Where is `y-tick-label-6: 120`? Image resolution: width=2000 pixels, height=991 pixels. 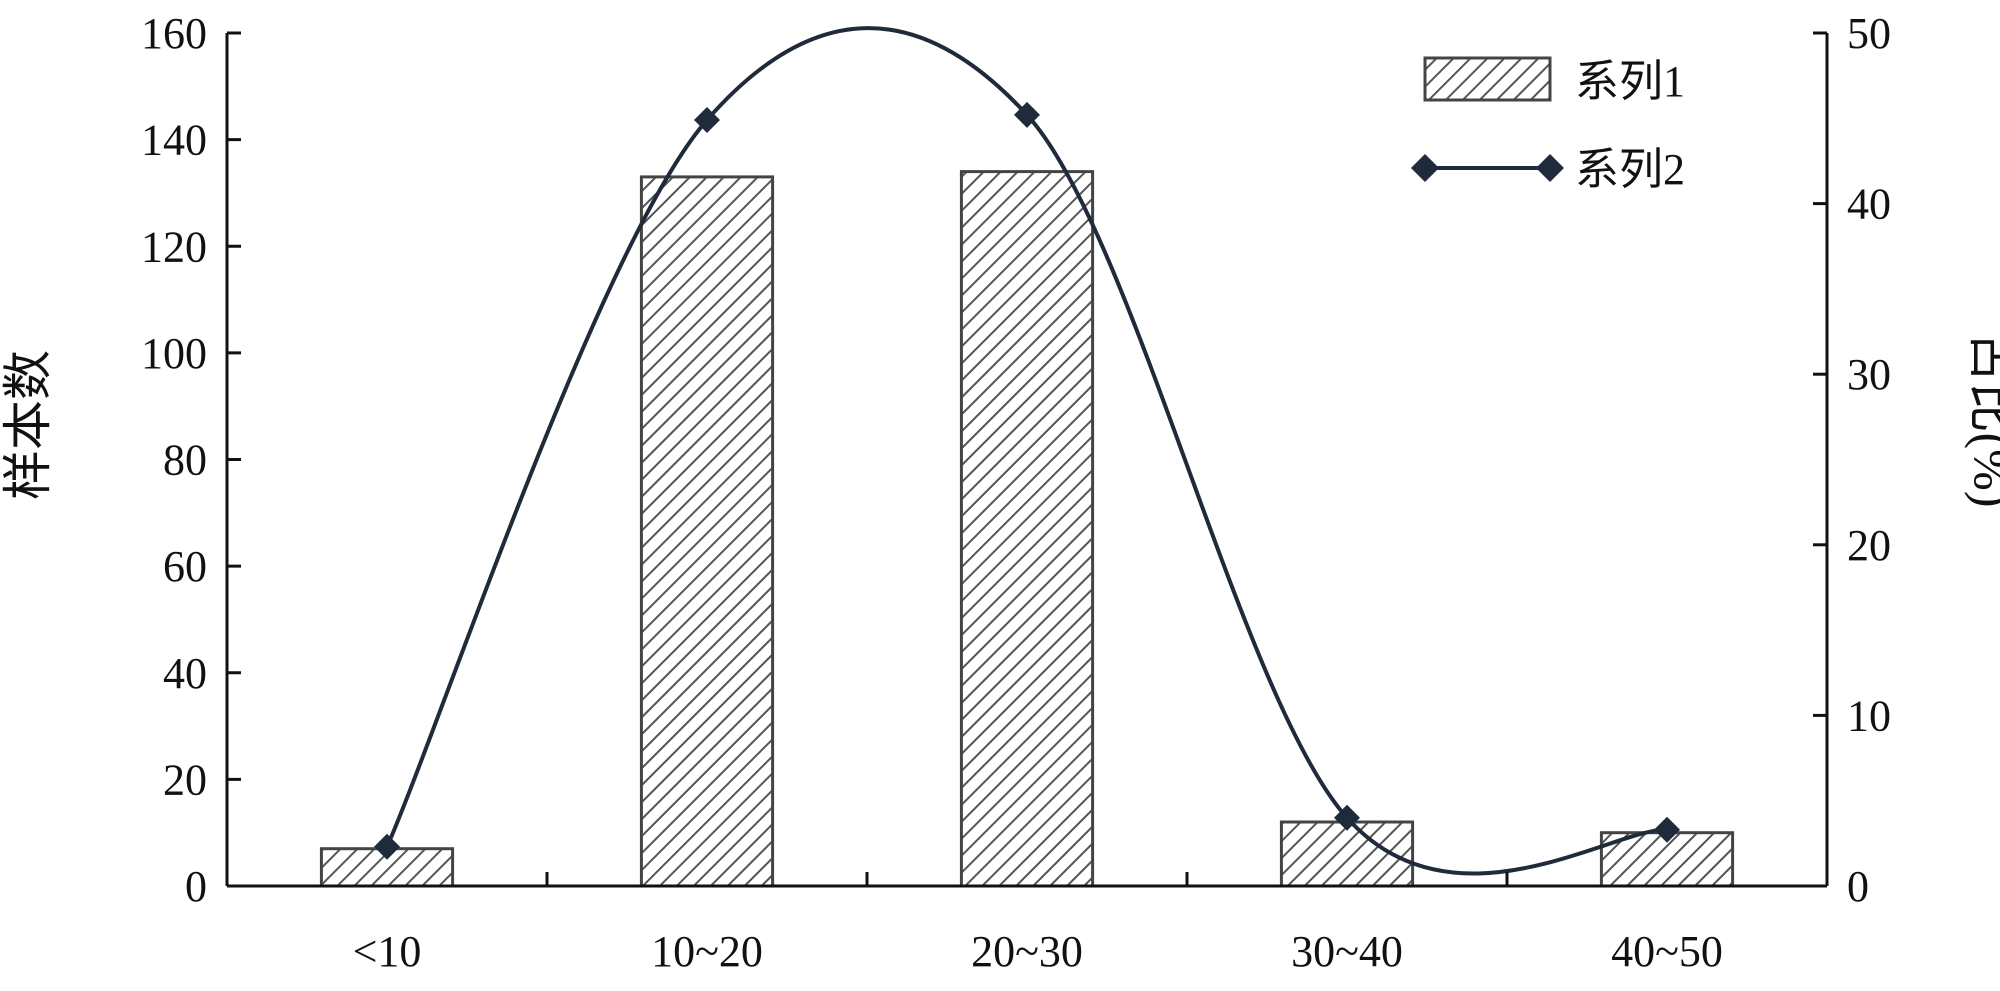 y-tick-label-6: 120 is located at coordinates (174, 246).